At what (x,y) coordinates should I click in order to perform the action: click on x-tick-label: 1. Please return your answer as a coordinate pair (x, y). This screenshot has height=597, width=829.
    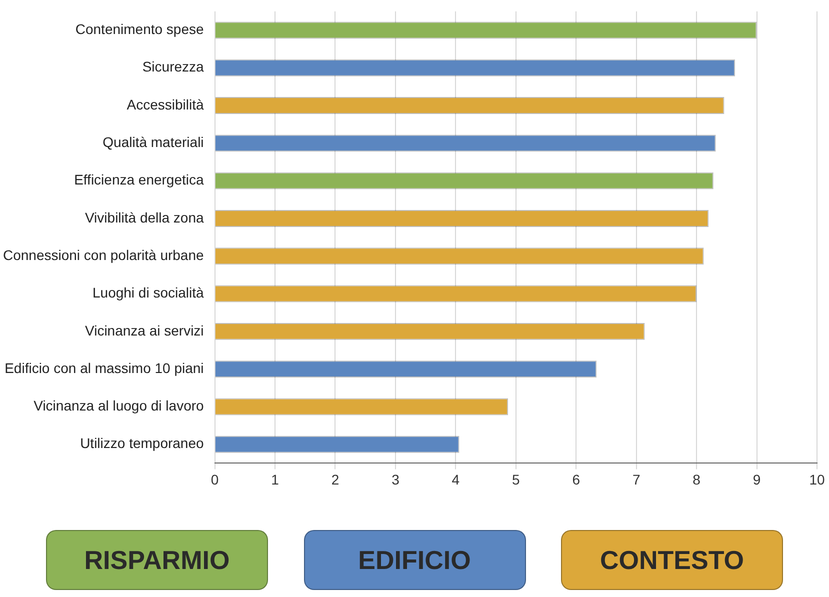
    Looking at the image, I should click on (275, 479).